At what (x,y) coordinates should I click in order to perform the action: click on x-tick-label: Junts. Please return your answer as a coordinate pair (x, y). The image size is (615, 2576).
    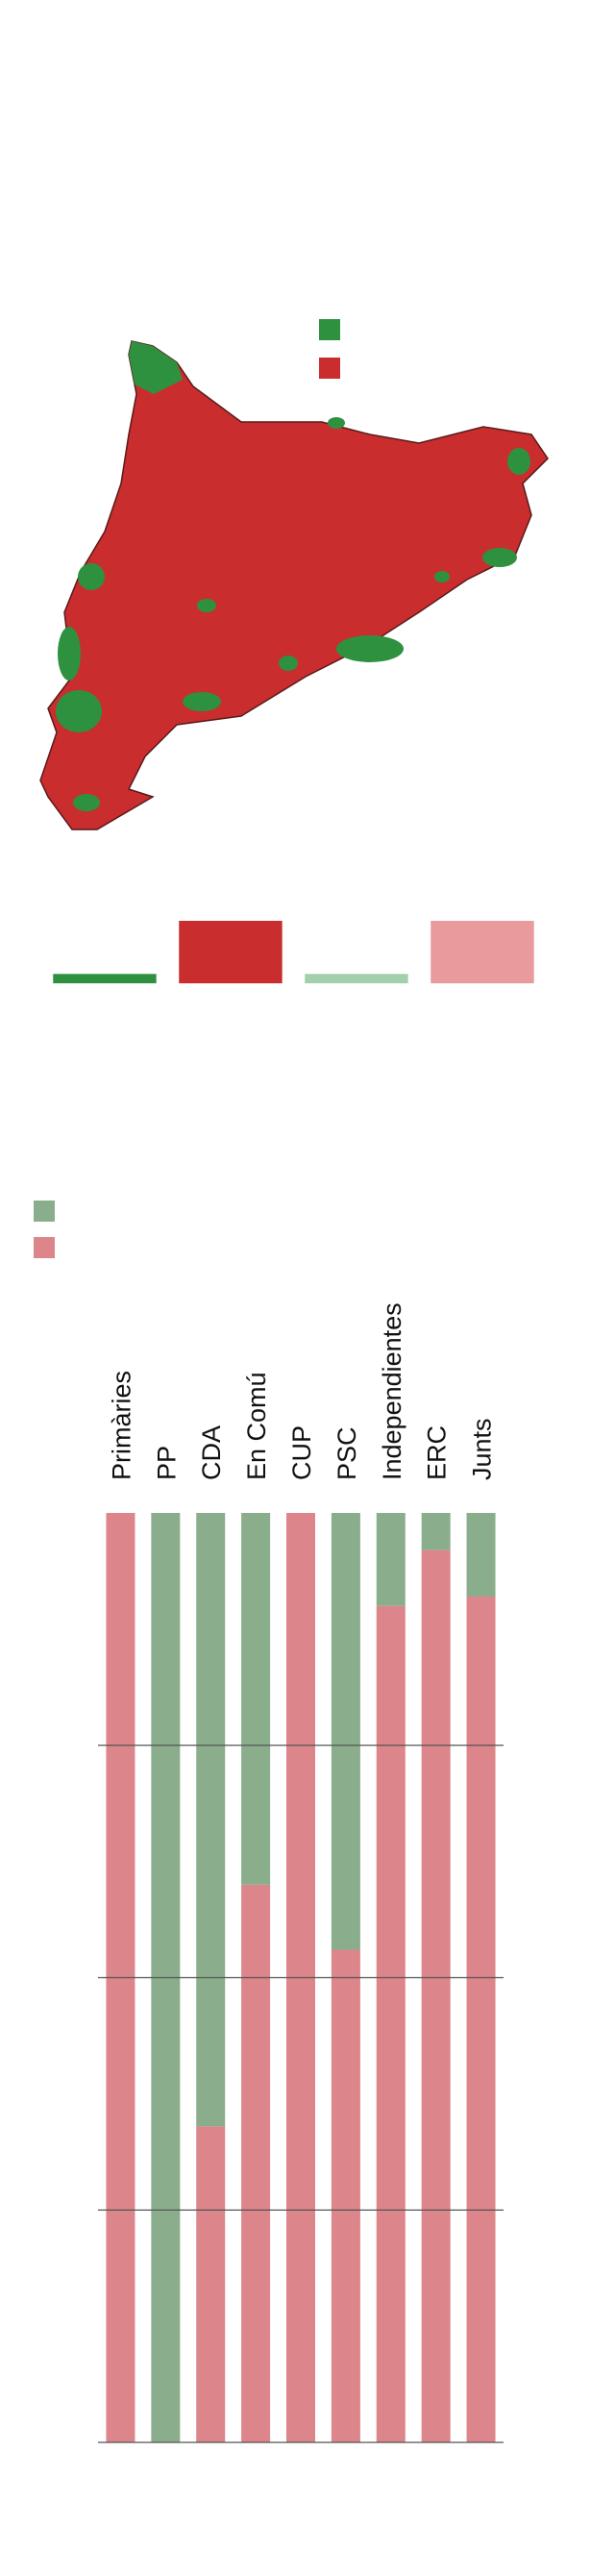
    Looking at the image, I should click on (483, 1449).